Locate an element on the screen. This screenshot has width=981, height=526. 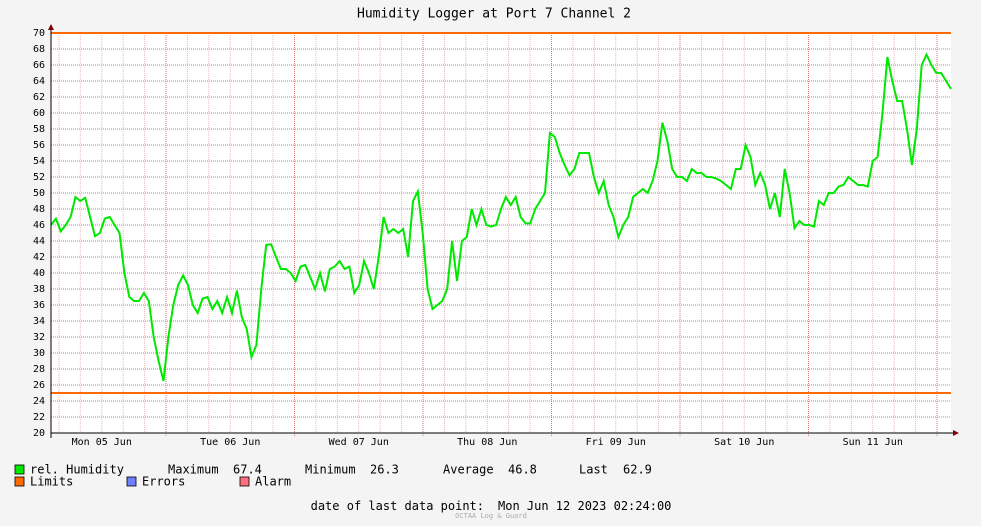
chart-title: Humidity Logger at Port 7 Channel 2 is located at coordinates (494, 14).